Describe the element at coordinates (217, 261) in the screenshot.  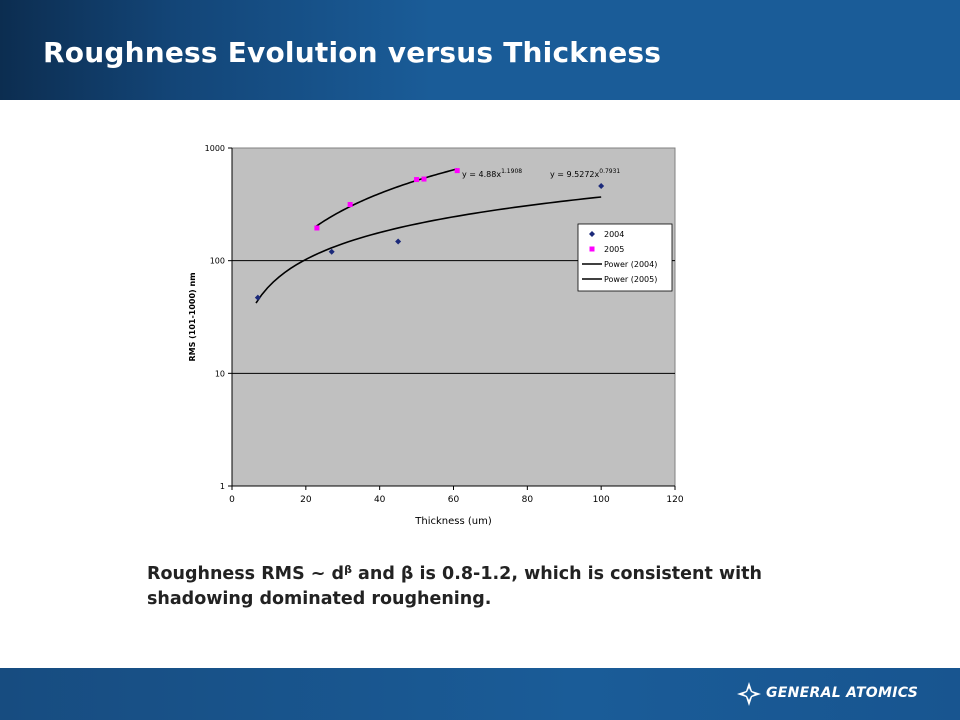
I see `y-tick-label: 100` at that location.